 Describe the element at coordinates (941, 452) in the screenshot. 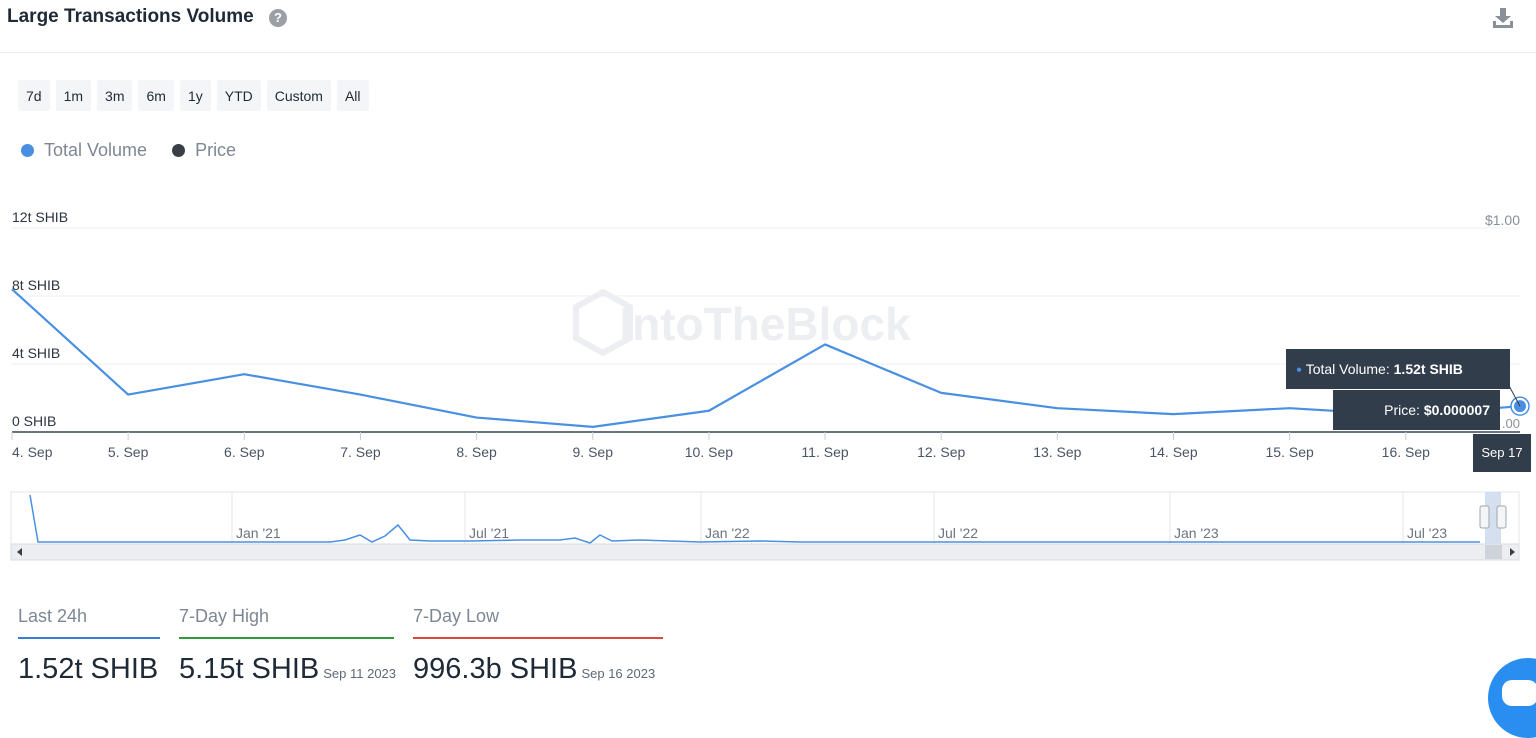

I see `x-axis-label-8: 12. Sep` at that location.